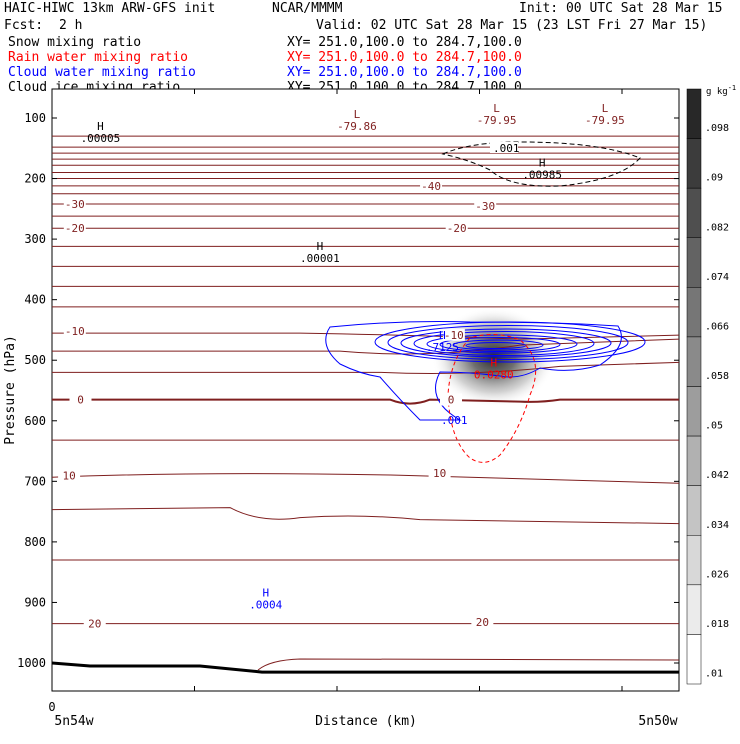  What do you see at coordinates (307, 8) in the screenshot?
I see `header-org: NCAR/MMMM` at bounding box center [307, 8].